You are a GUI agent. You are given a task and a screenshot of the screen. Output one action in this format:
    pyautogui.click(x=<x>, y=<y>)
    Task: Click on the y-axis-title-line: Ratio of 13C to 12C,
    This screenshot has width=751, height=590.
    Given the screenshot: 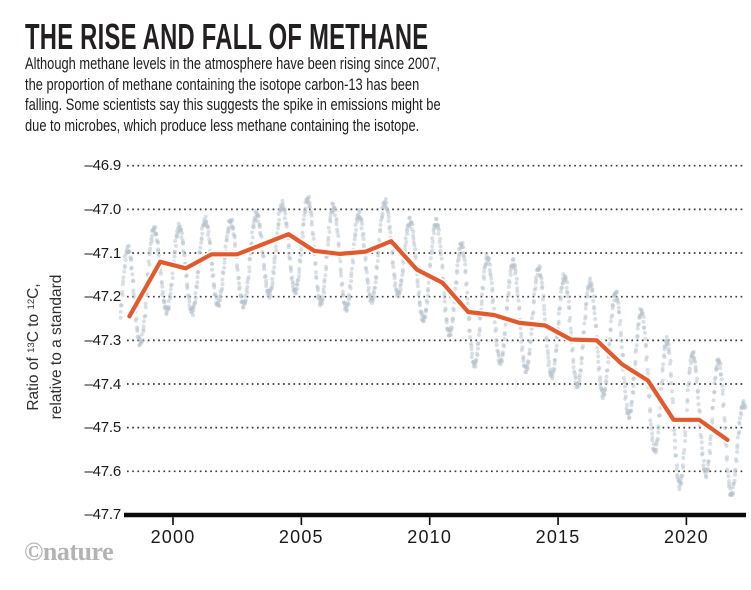 What is the action you would take?
    pyautogui.click(x=33, y=347)
    